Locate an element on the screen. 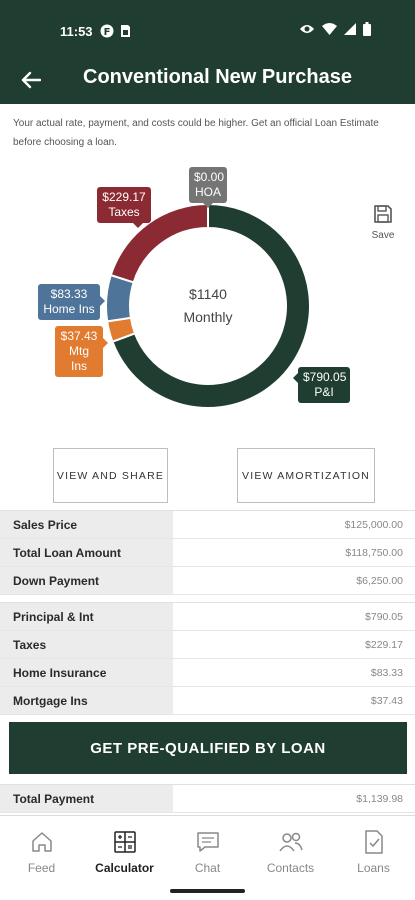  row-label: Home Insurance is located at coordinates (86, 672).